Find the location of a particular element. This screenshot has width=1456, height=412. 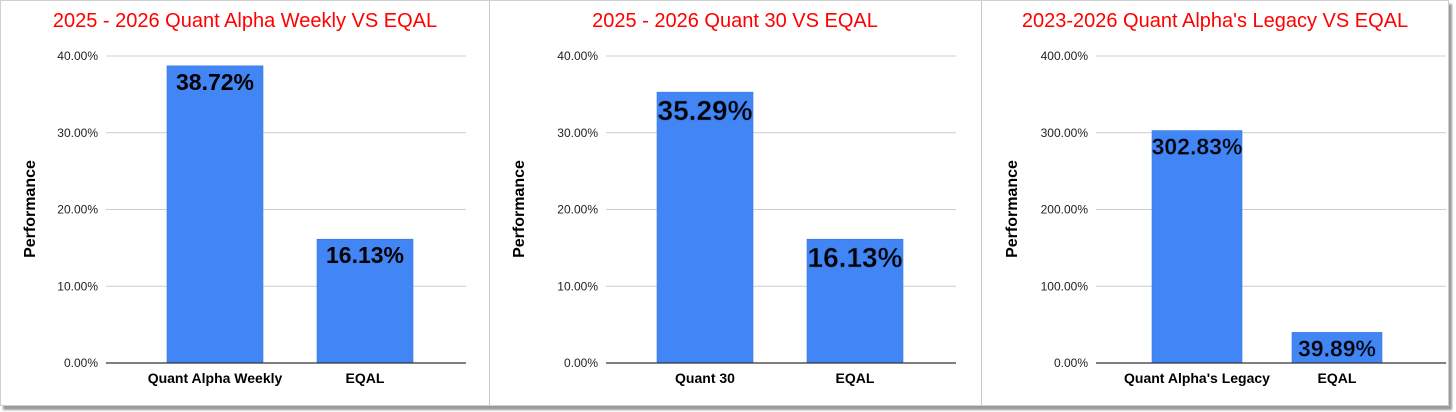

x-tick-label: Quant Alpha's Legacy is located at coordinates (1197, 378).